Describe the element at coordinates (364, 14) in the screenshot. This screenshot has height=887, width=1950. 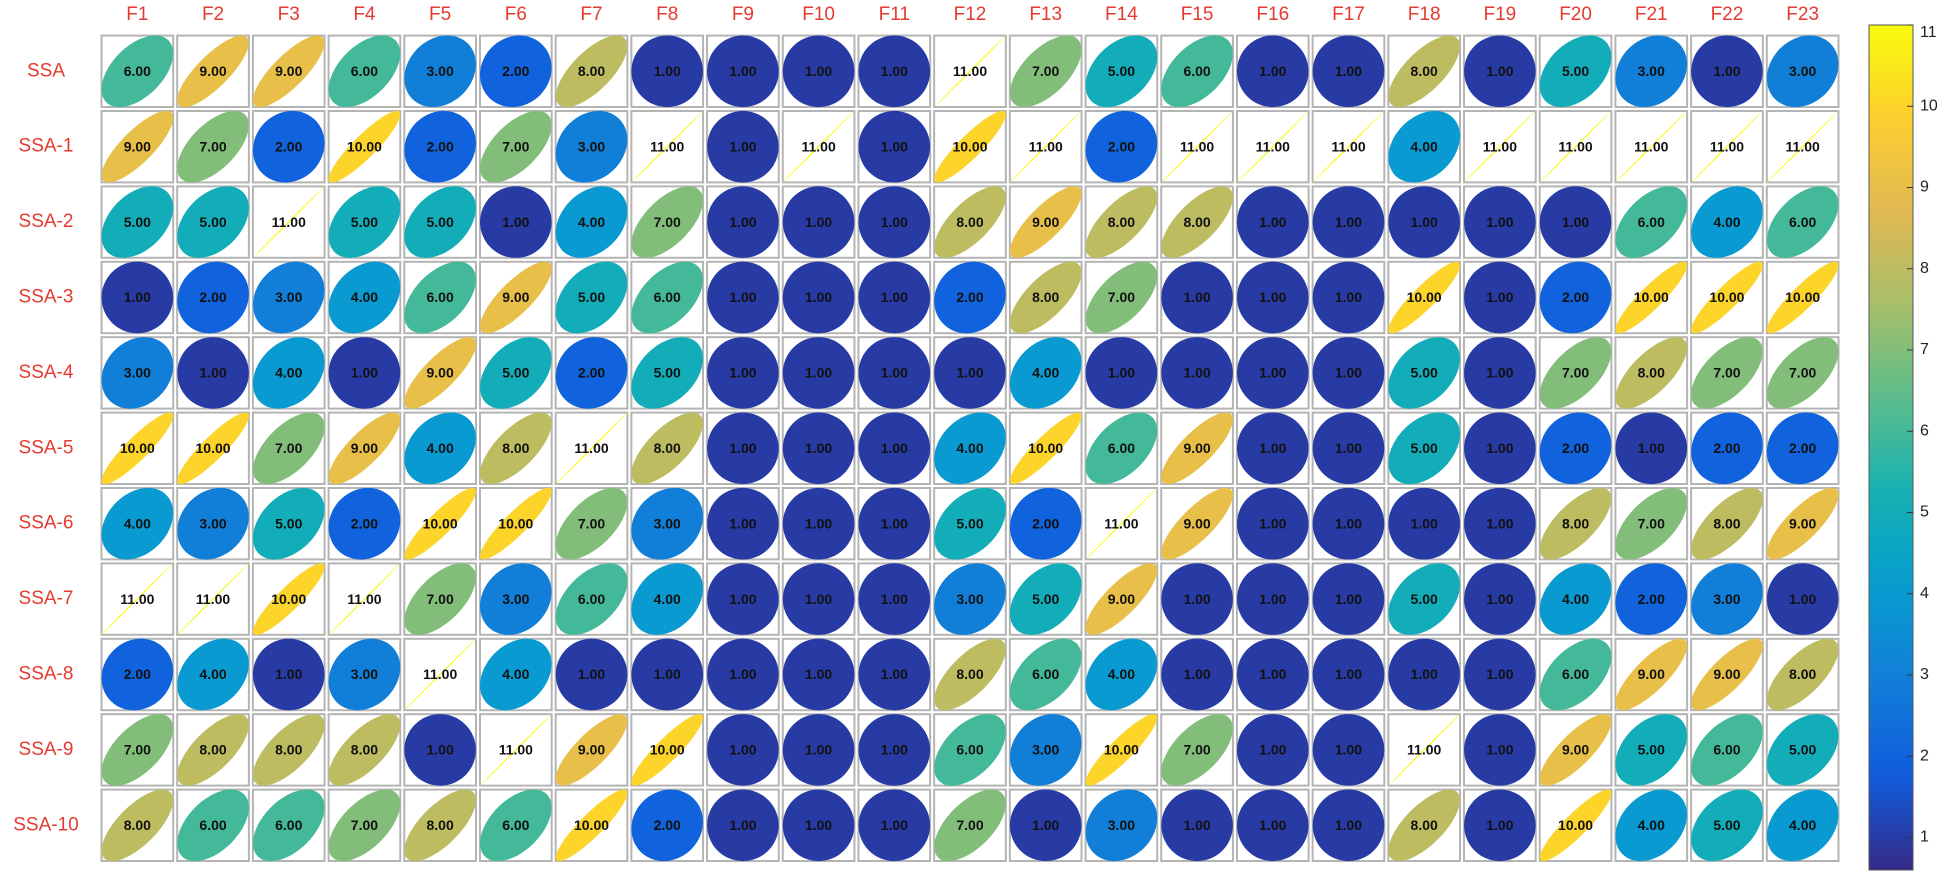
I see `column-label: F4` at that location.